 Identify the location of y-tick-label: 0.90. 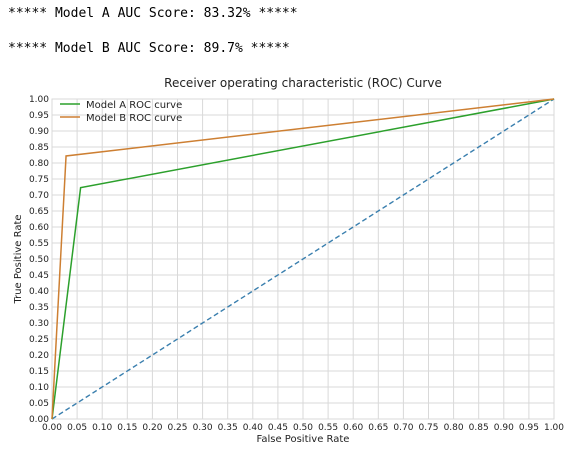
(39, 132).